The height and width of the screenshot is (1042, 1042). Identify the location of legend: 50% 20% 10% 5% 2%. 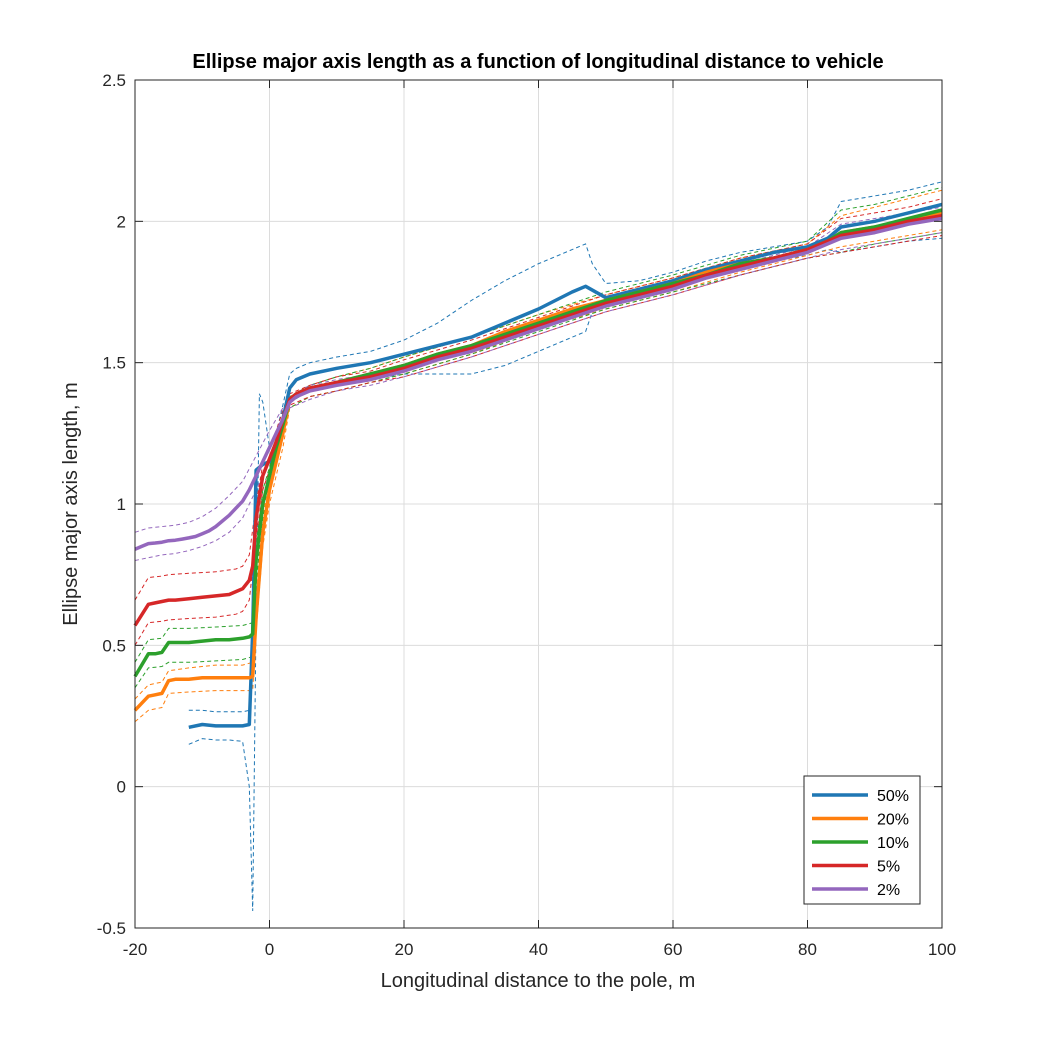
(862, 840).